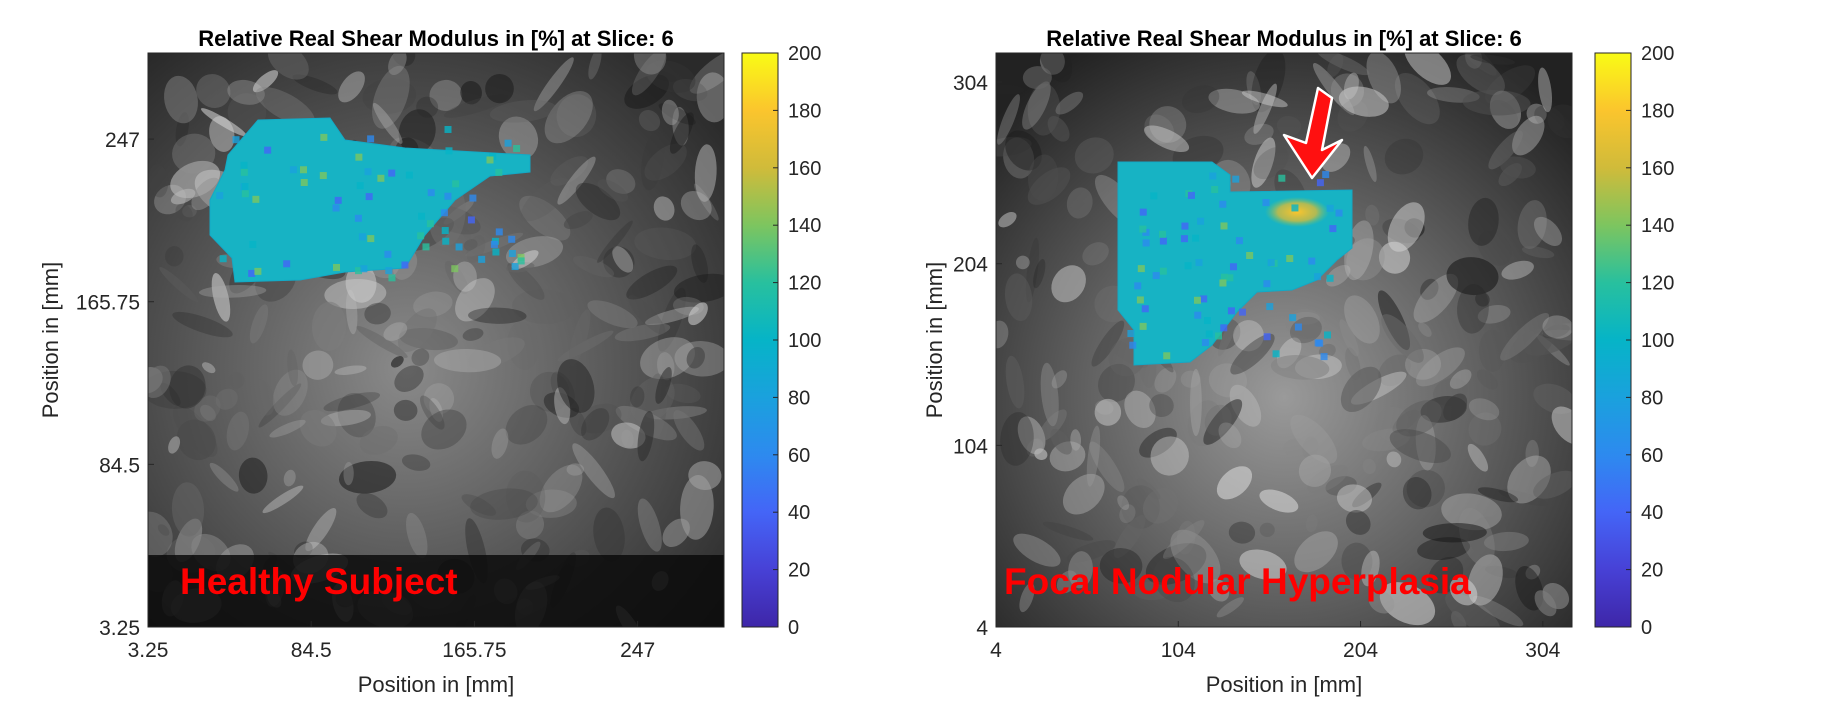 The height and width of the screenshot is (720, 1824). Describe the element at coordinates (1360, 650) in the screenshot. I see `x-tick-label: 204` at that location.